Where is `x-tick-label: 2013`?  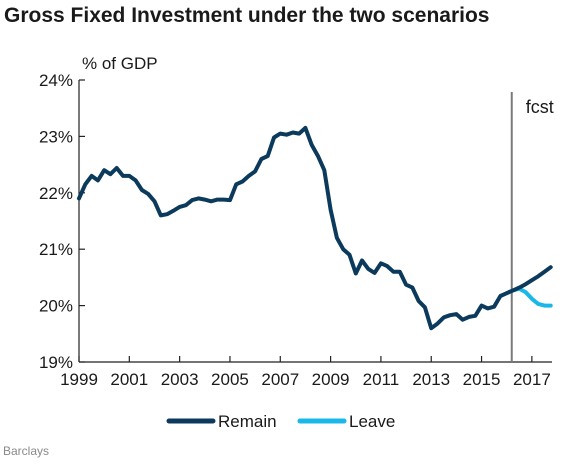 x-tick-label: 2013 is located at coordinates (431, 379).